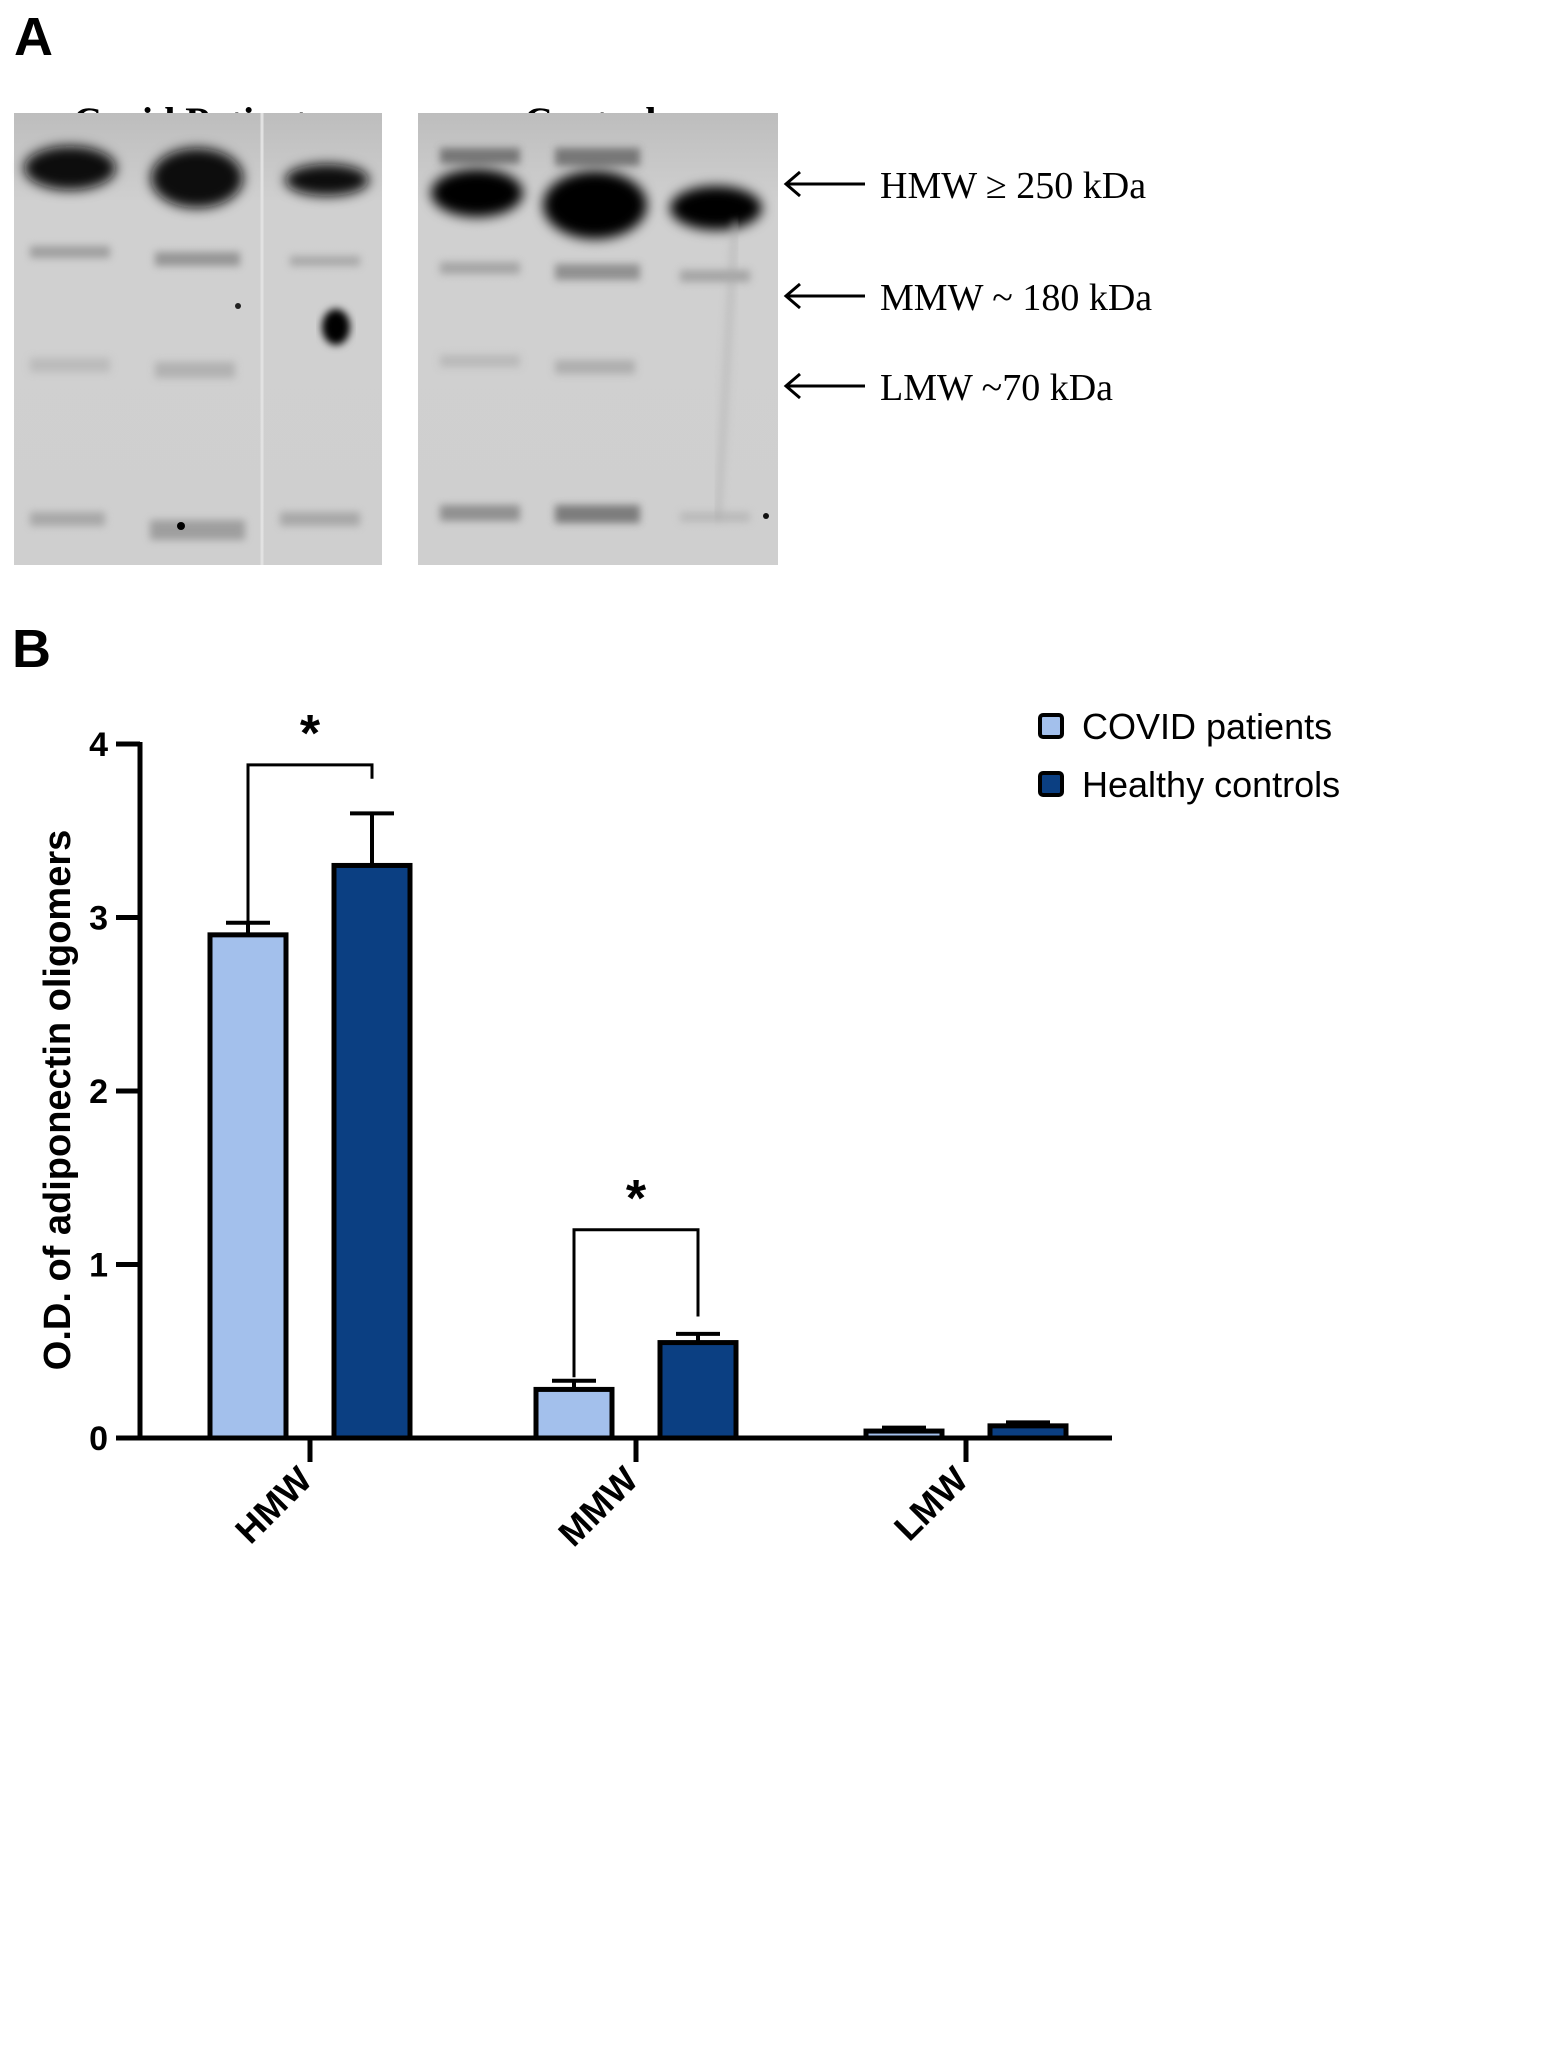 The width and height of the screenshot is (1567, 2070). What do you see at coordinates (636, 1303) in the screenshot?
I see `significance-bracket-mmw` at bounding box center [636, 1303].